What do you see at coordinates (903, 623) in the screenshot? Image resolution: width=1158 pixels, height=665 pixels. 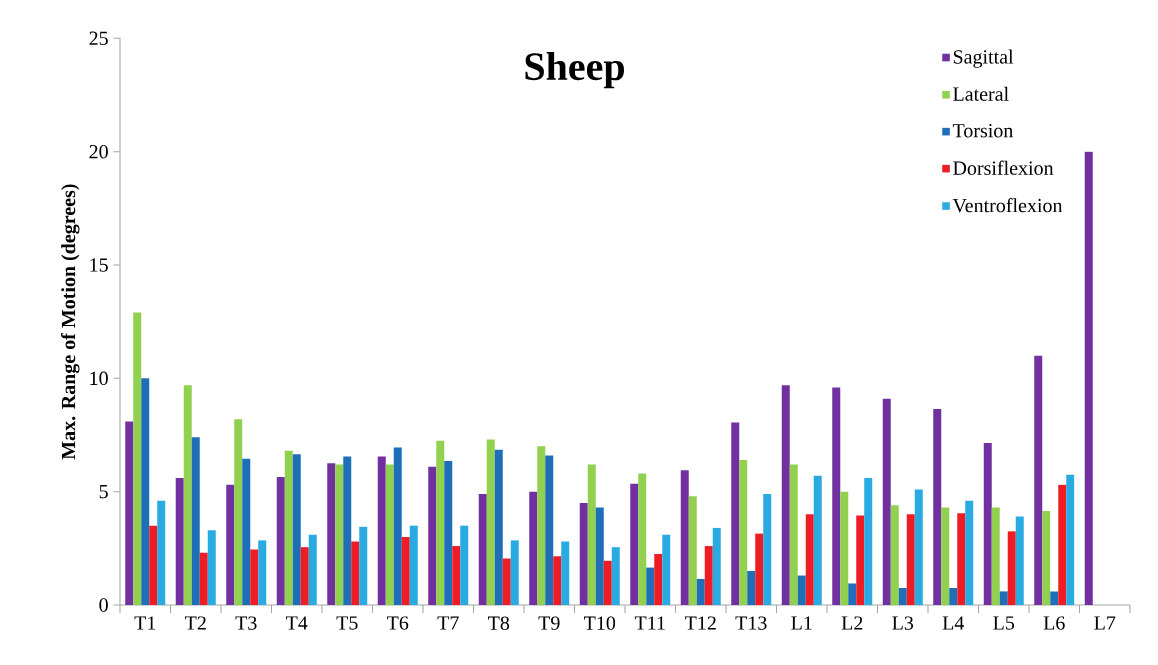 I see `x-tick-label: L3` at bounding box center [903, 623].